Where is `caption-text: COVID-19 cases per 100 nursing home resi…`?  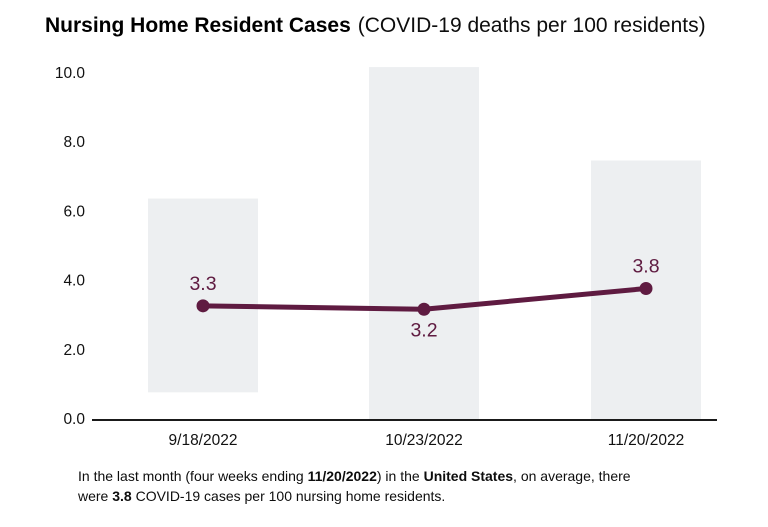 caption-text: COVID-19 cases per 100 nursing home resi… is located at coordinates (288, 496).